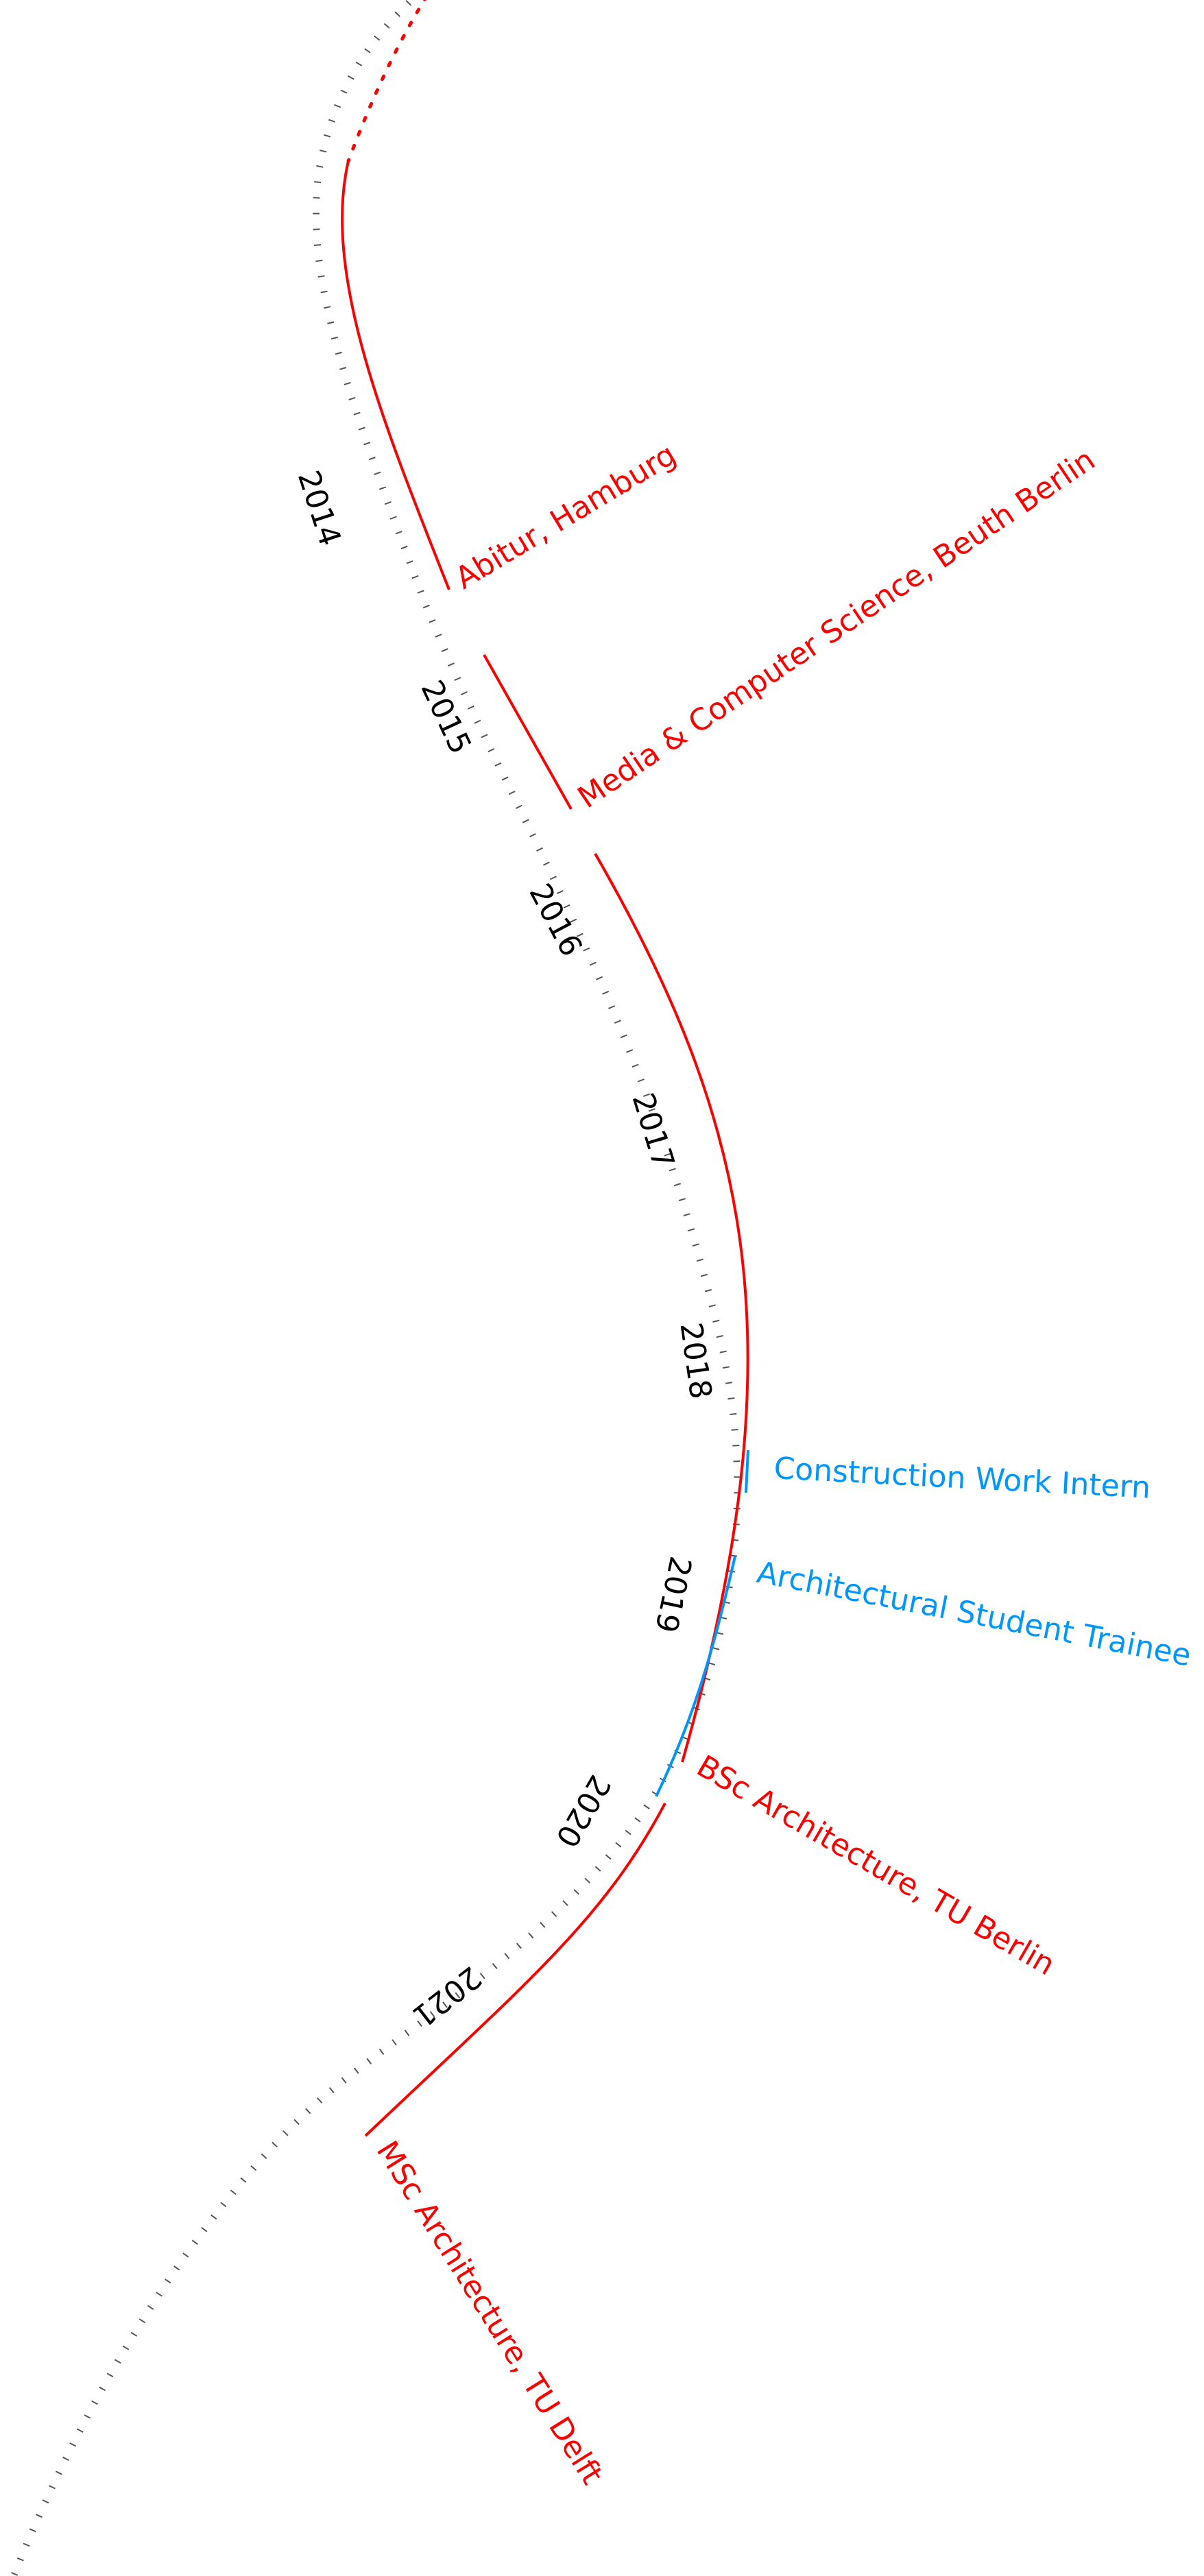  Describe the element at coordinates (583, 1811) in the screenshot. I see `year-label-2020: 2020` at that location.